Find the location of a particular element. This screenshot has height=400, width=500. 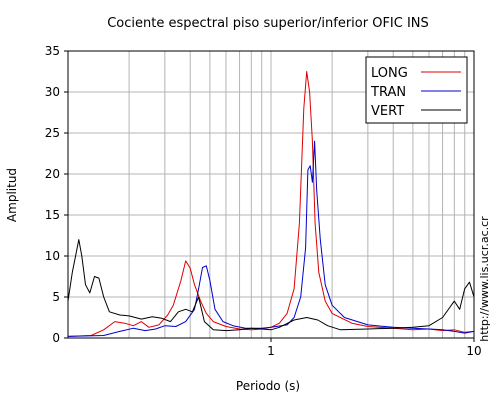

y-tick-label: 20 is located at coordinates (52, 174).